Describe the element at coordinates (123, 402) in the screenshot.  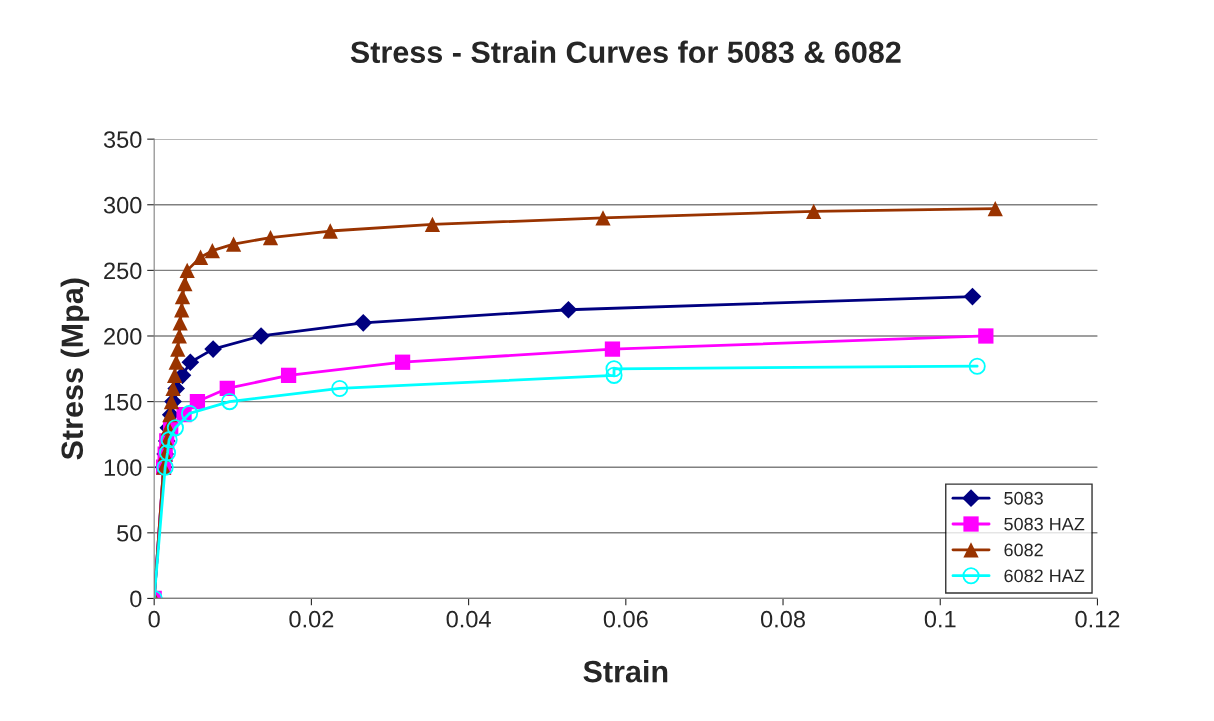
I see `y-tick-label: 150` at that location.